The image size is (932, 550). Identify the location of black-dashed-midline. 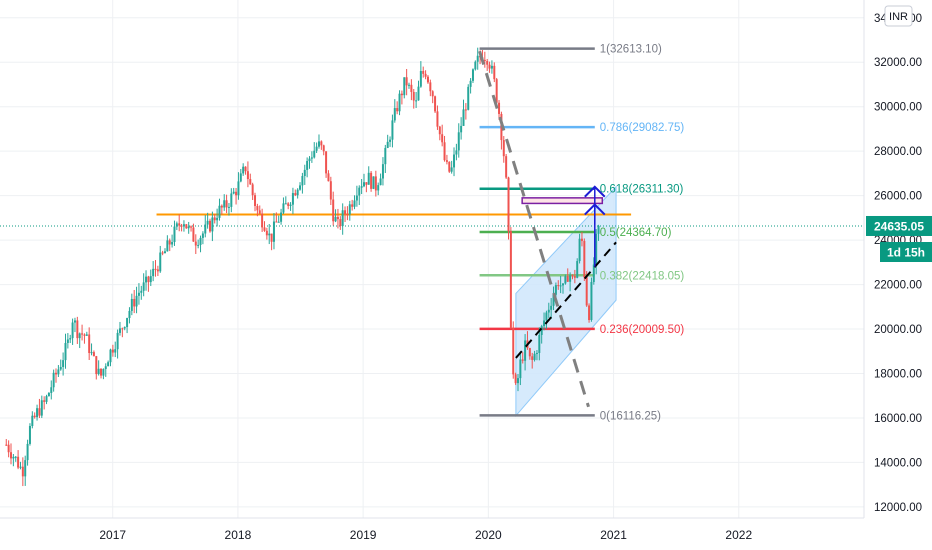
(566, 300).